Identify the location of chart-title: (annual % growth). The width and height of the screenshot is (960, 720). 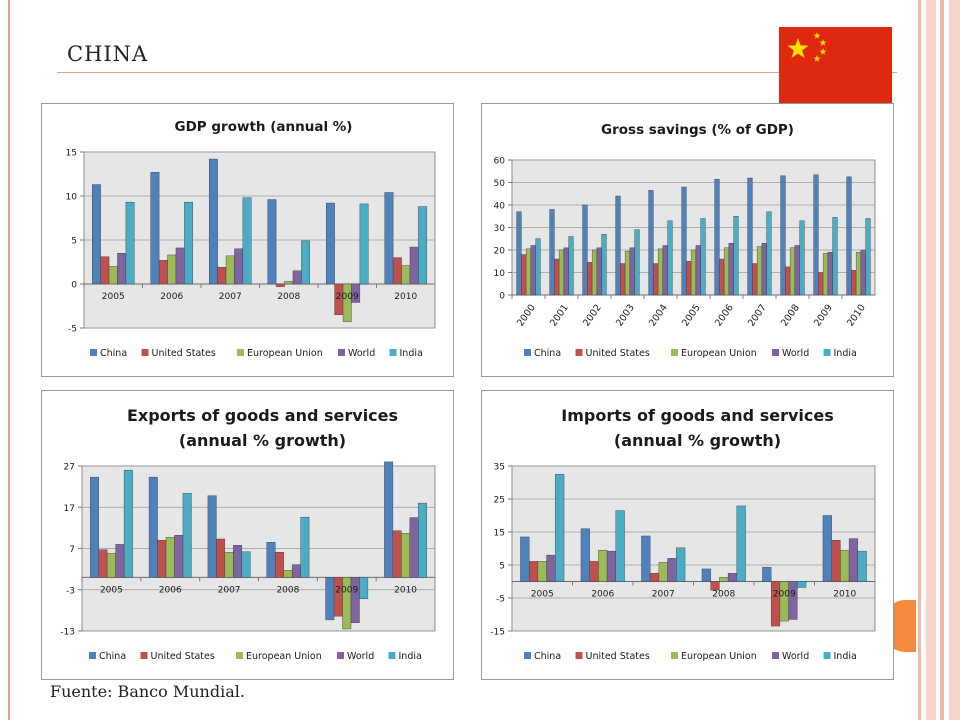
(697, 440).